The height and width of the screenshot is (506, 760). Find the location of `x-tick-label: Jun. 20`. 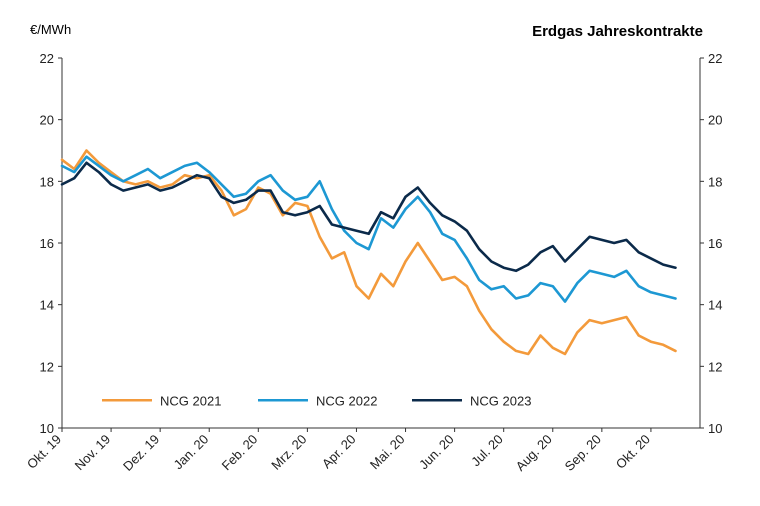

x-tick-label: Jun. 20 is located at coordinates (436, 452).